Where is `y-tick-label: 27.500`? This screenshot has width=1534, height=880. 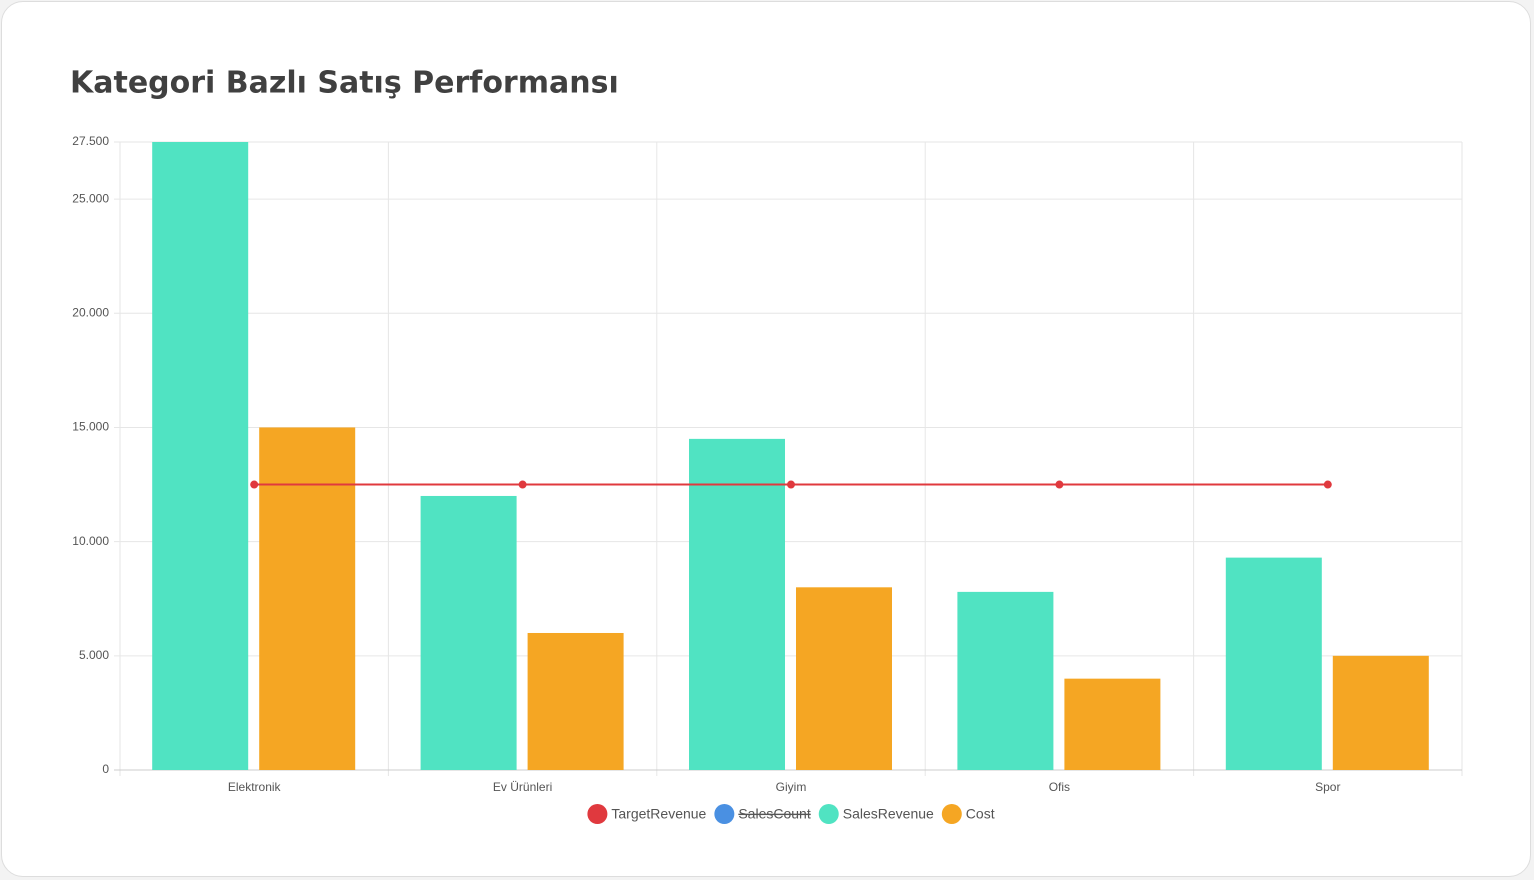 y-tick-label: 27.500 is located at coordinates (90, 141).